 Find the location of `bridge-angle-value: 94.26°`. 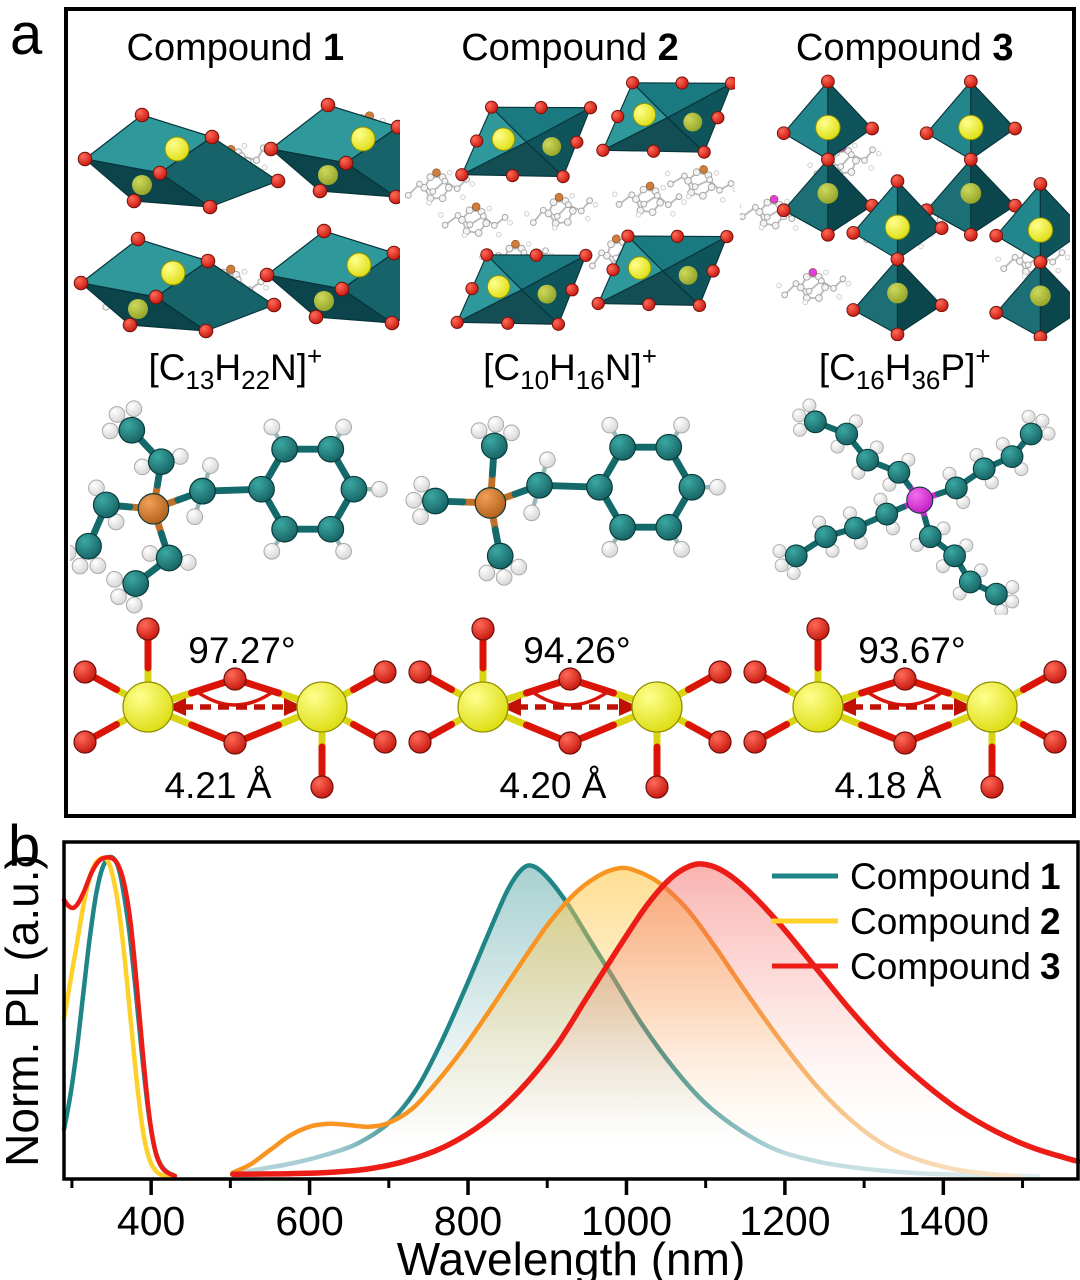

bridge-angle-value: 94.26° is located at coordinates (576, 650).